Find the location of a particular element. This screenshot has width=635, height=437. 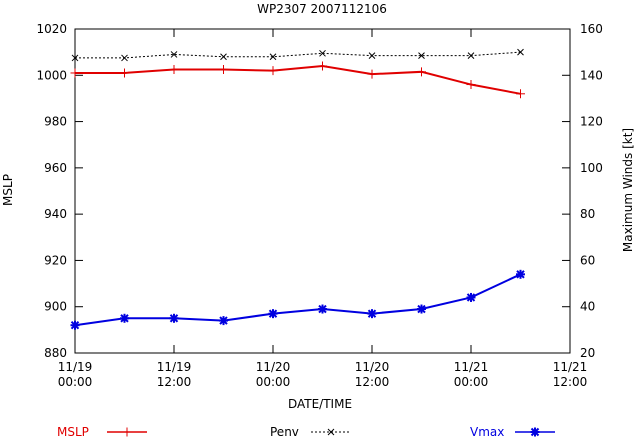

series-penv is located at coordinates (297, 55).